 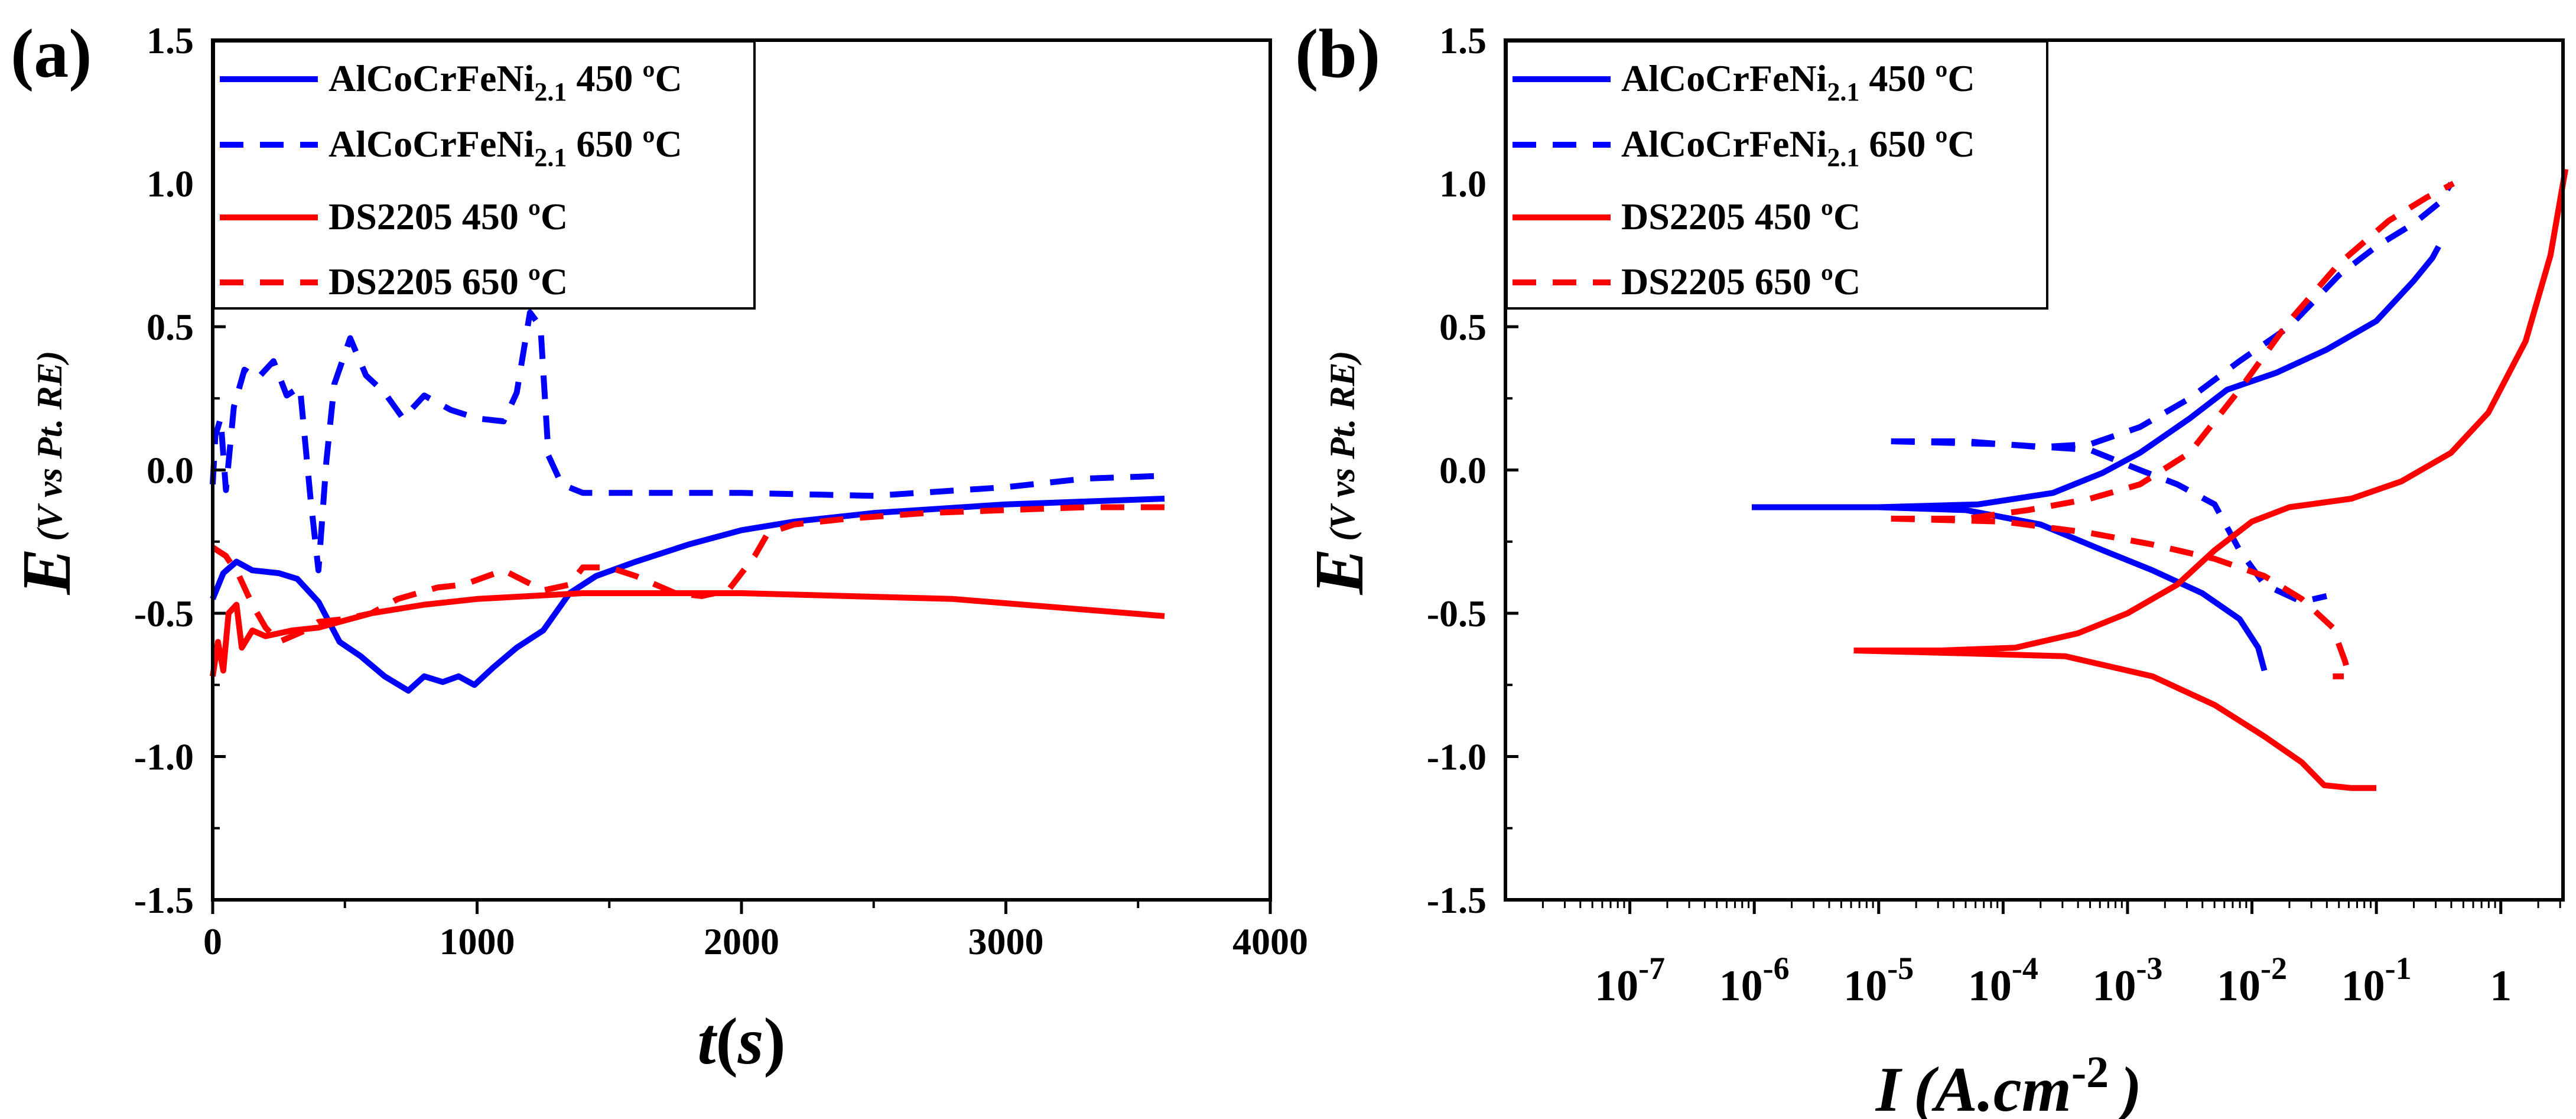 I want to click on panel-b-y-ticks: -1.5 -1.0 -0.5 0.0 0.5 1.0 1.5, so click(x=1472, y=470).